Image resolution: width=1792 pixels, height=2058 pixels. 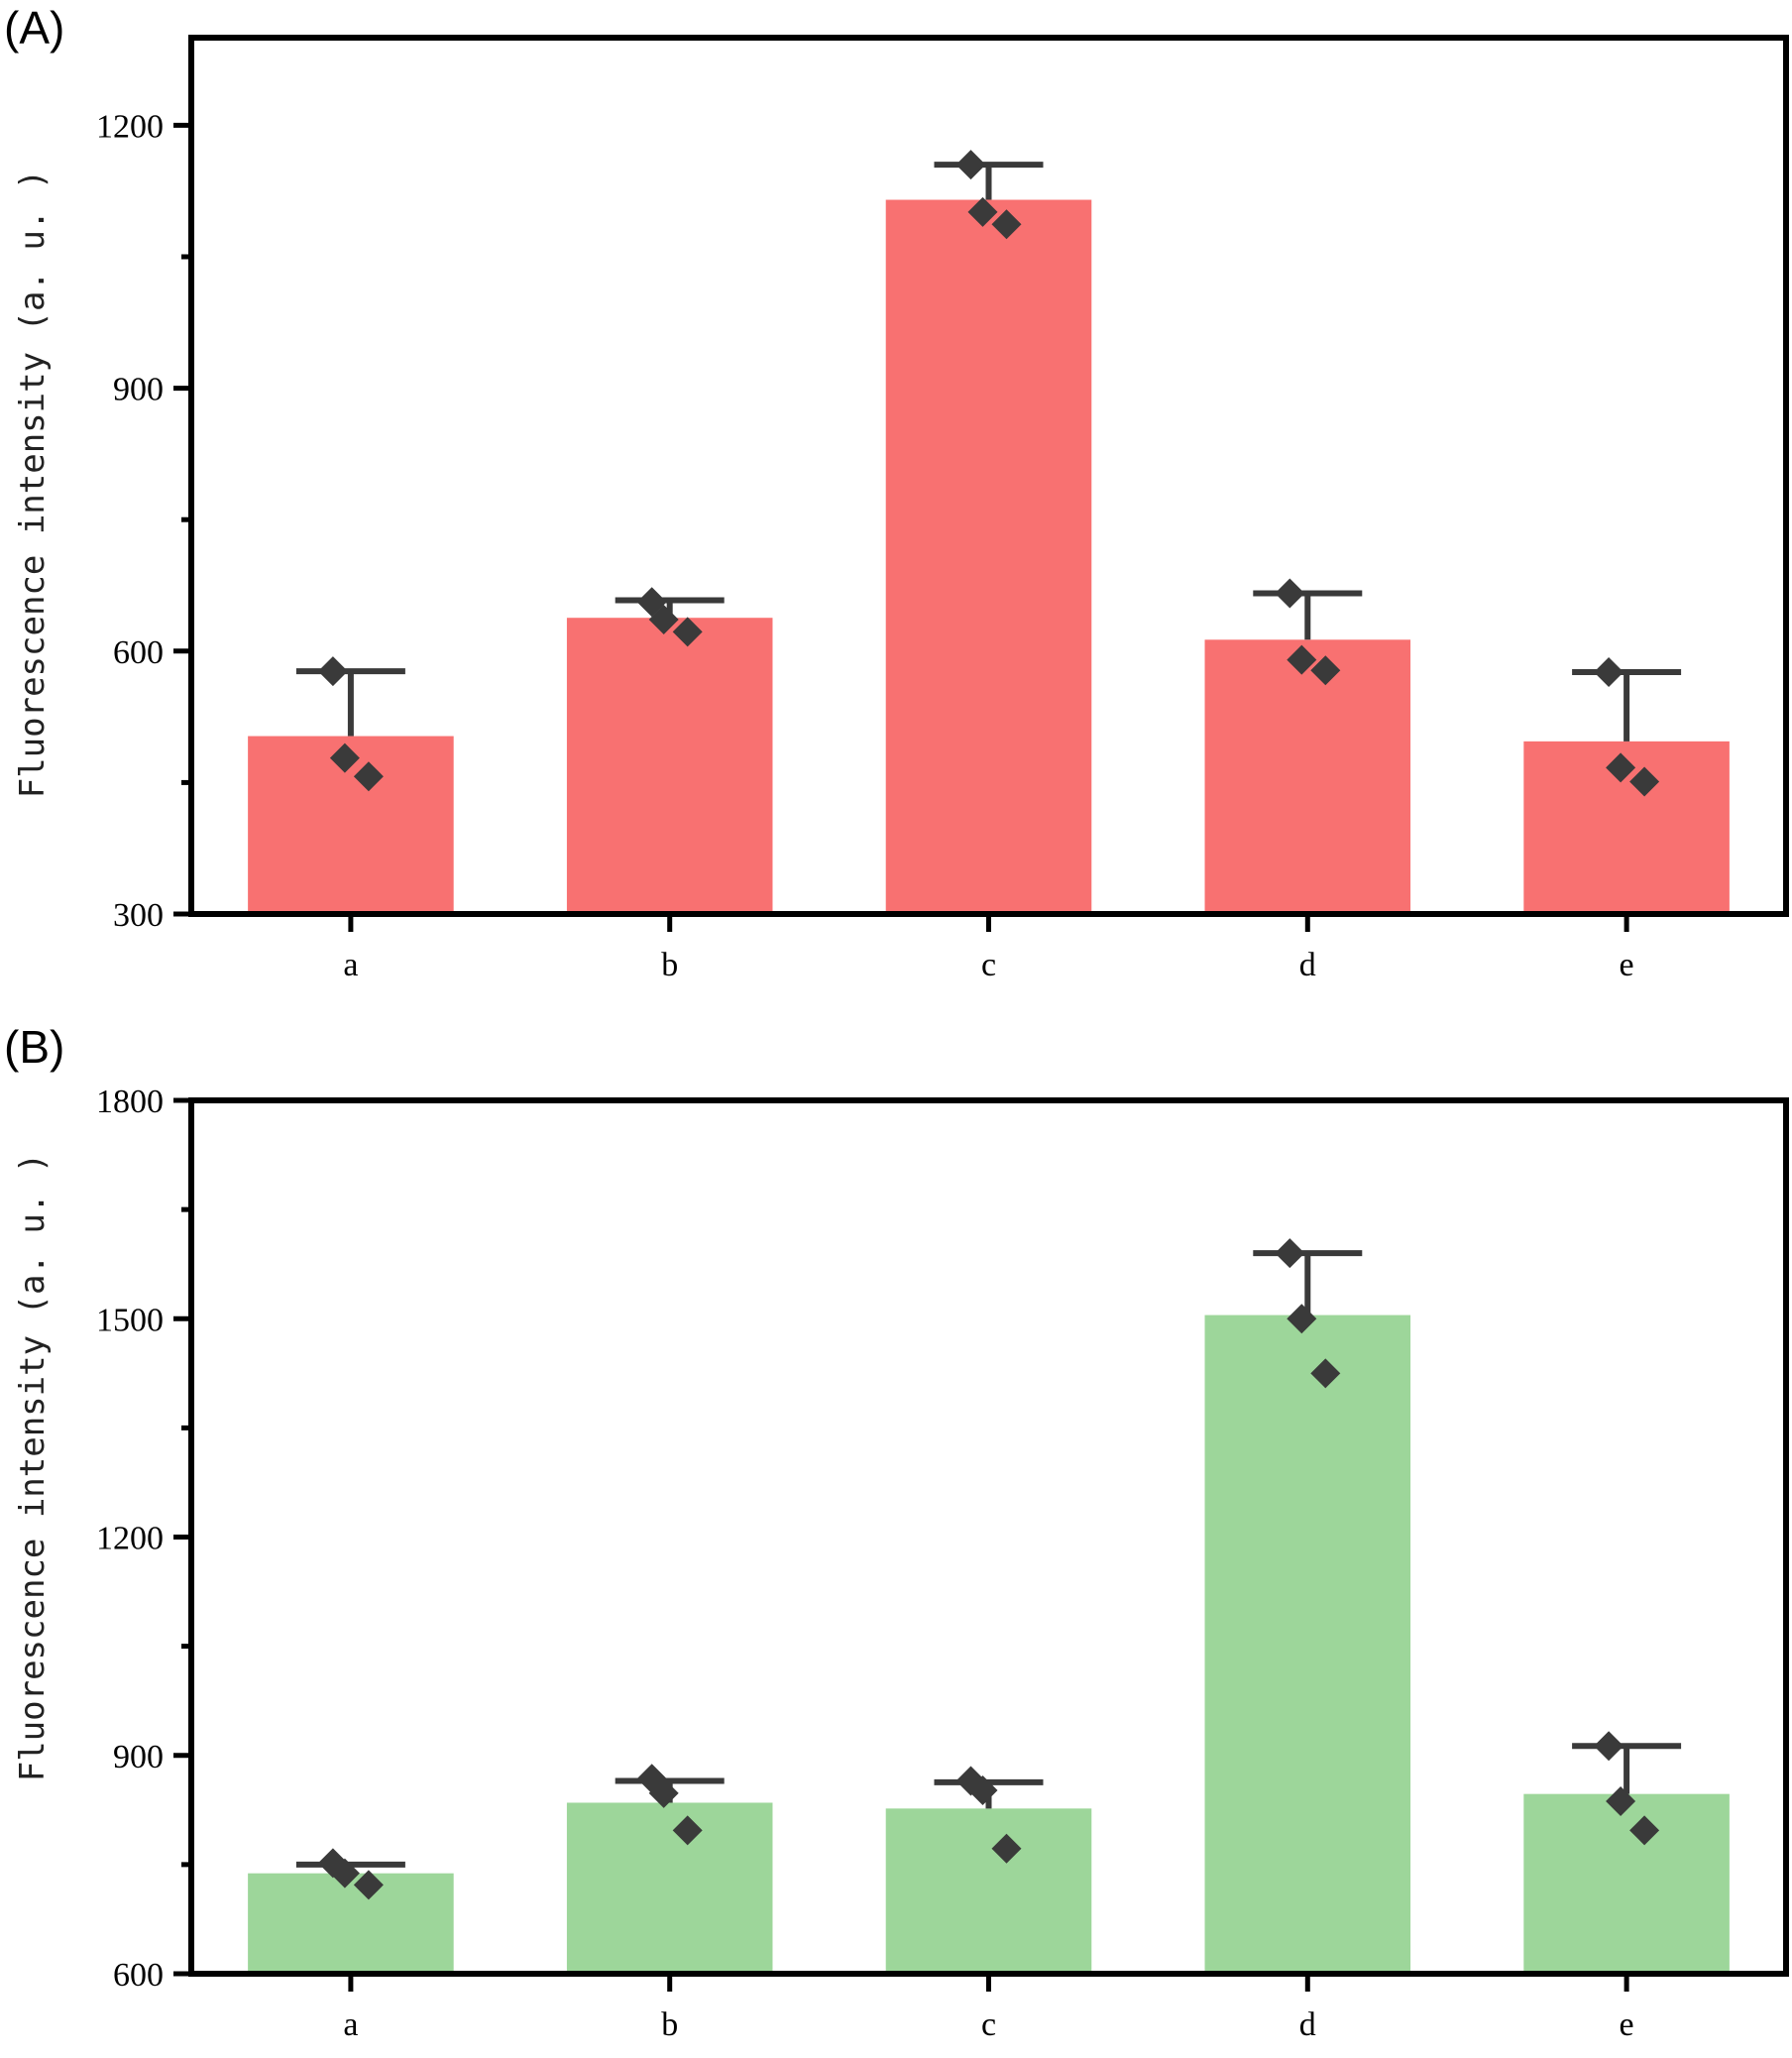 What do you see at coordinates (350, 965) in the screenshot?
I see `panel-a-x-tick-label-a: a` at bounding box center [350, 965].